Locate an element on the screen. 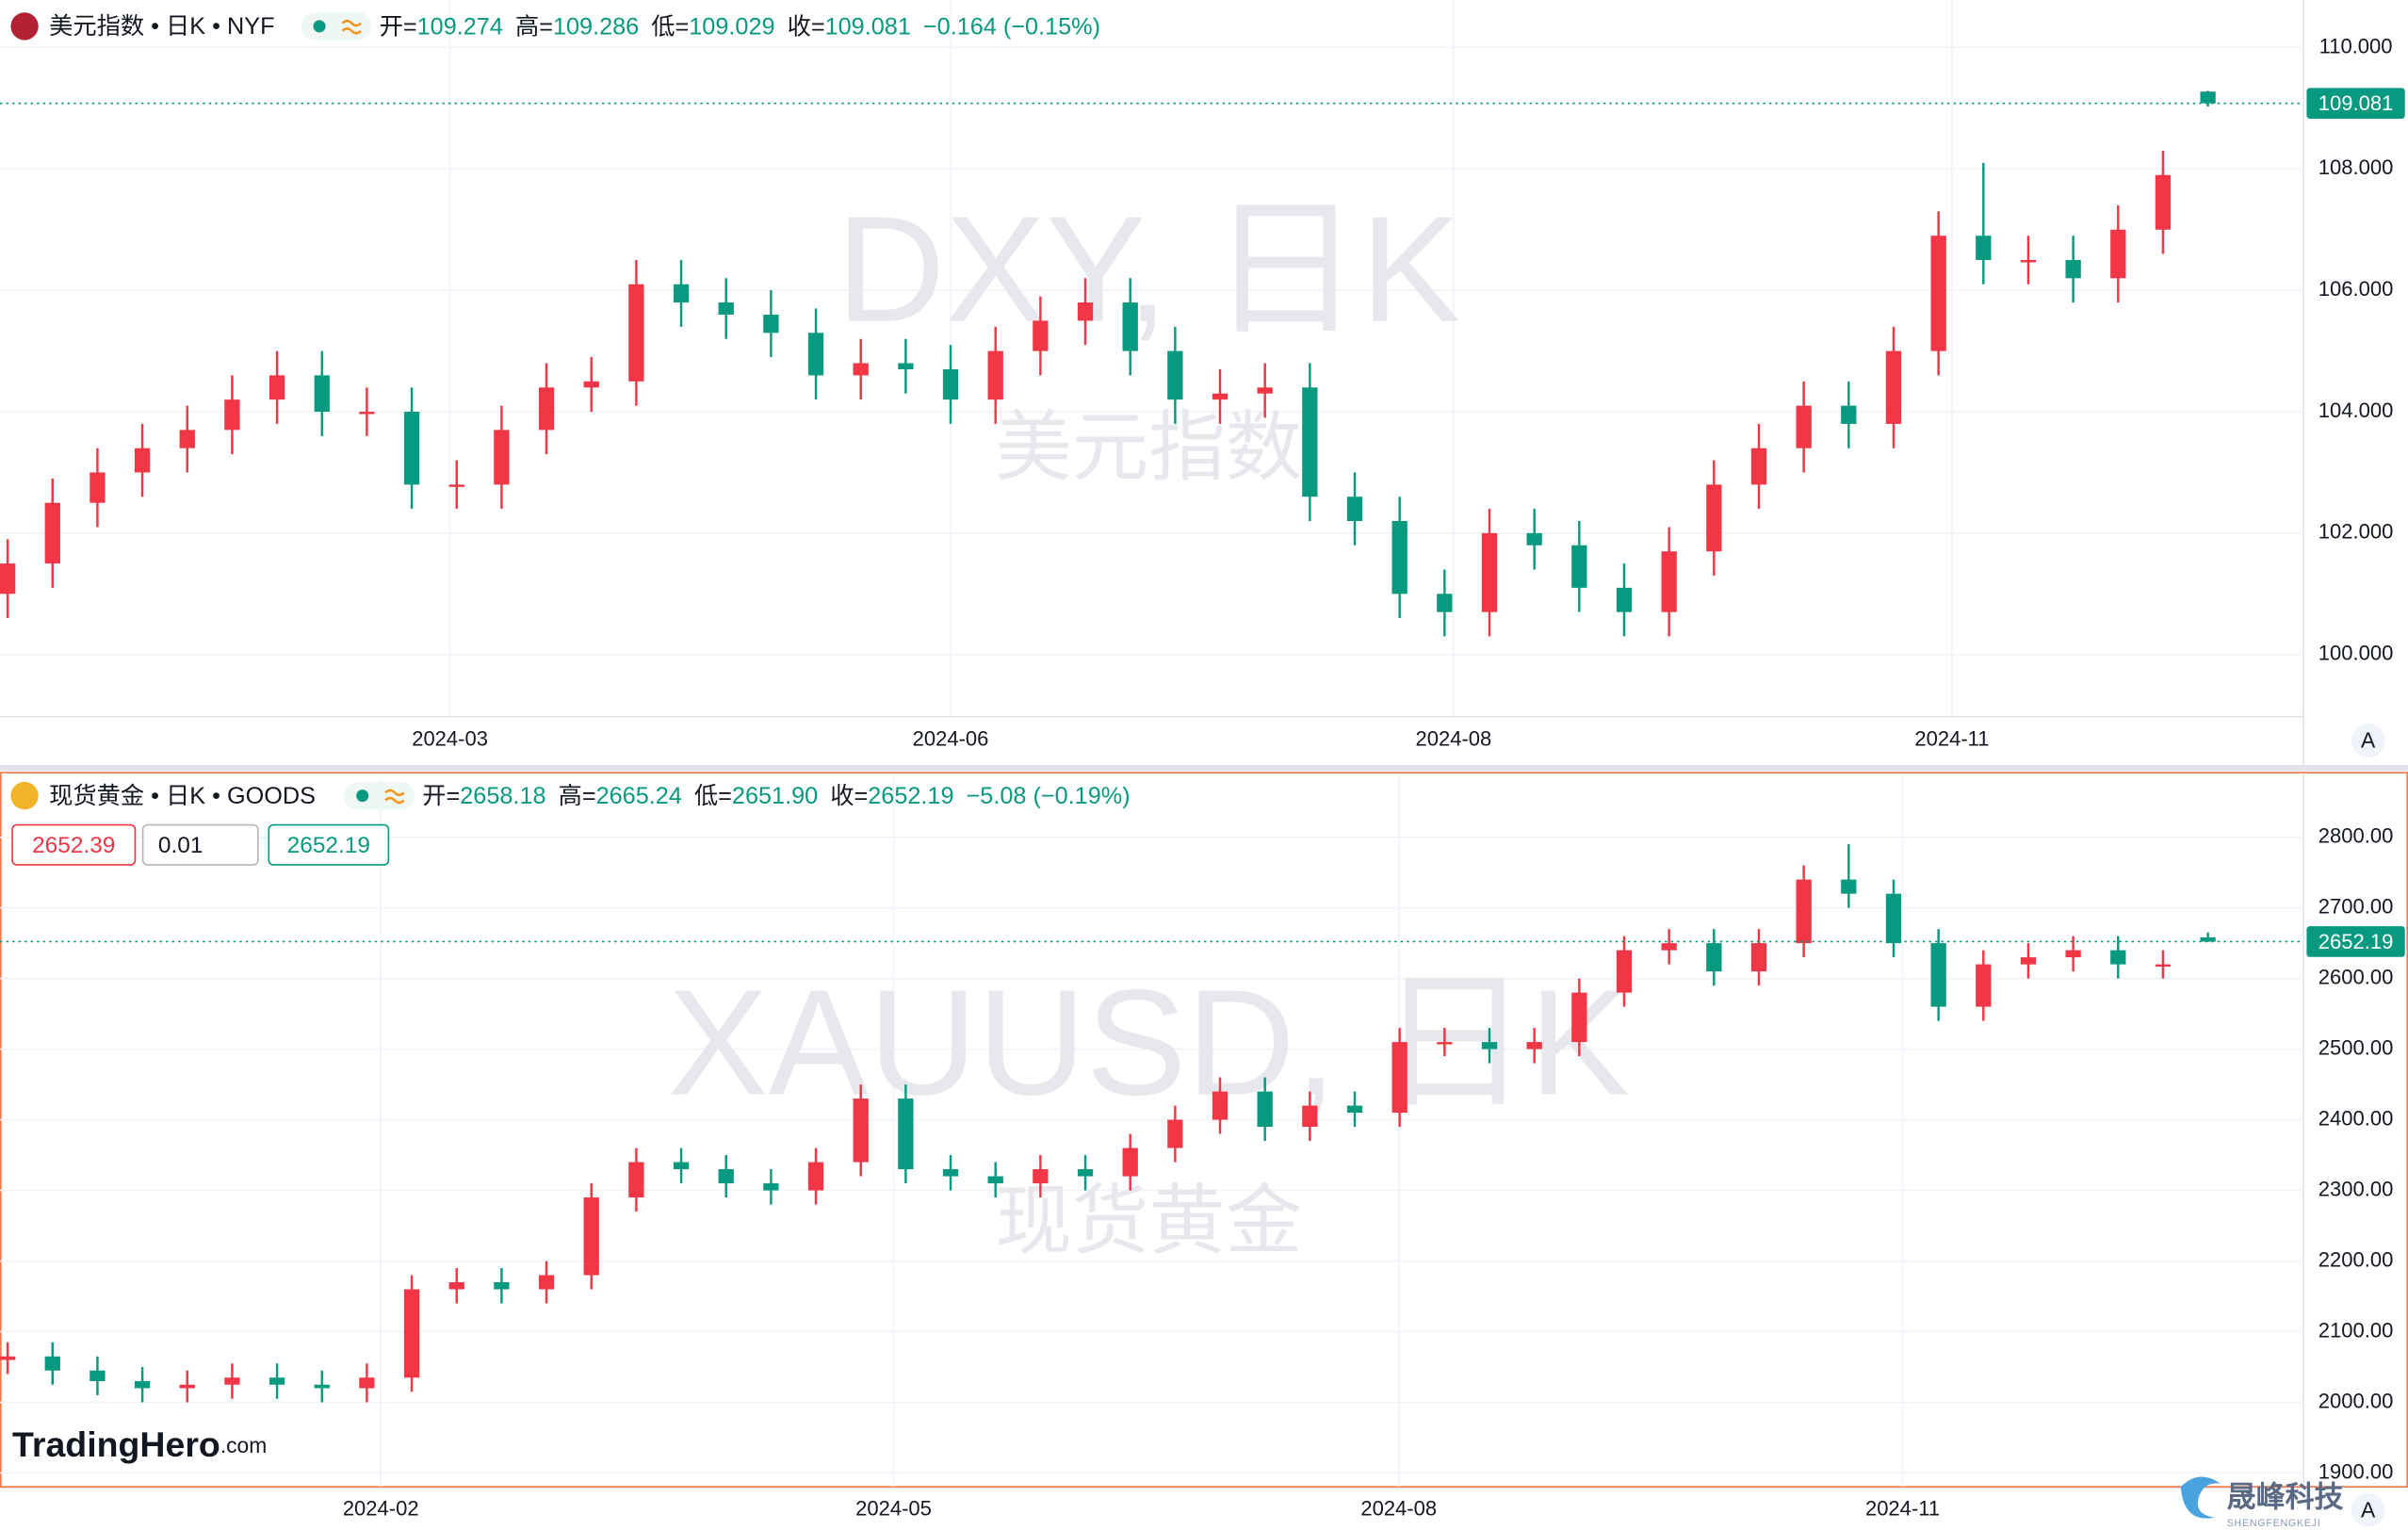 This screenshot has width=2408, height=1530. x-tick-label: 2024-08 is located at coordinates (1454, 739).